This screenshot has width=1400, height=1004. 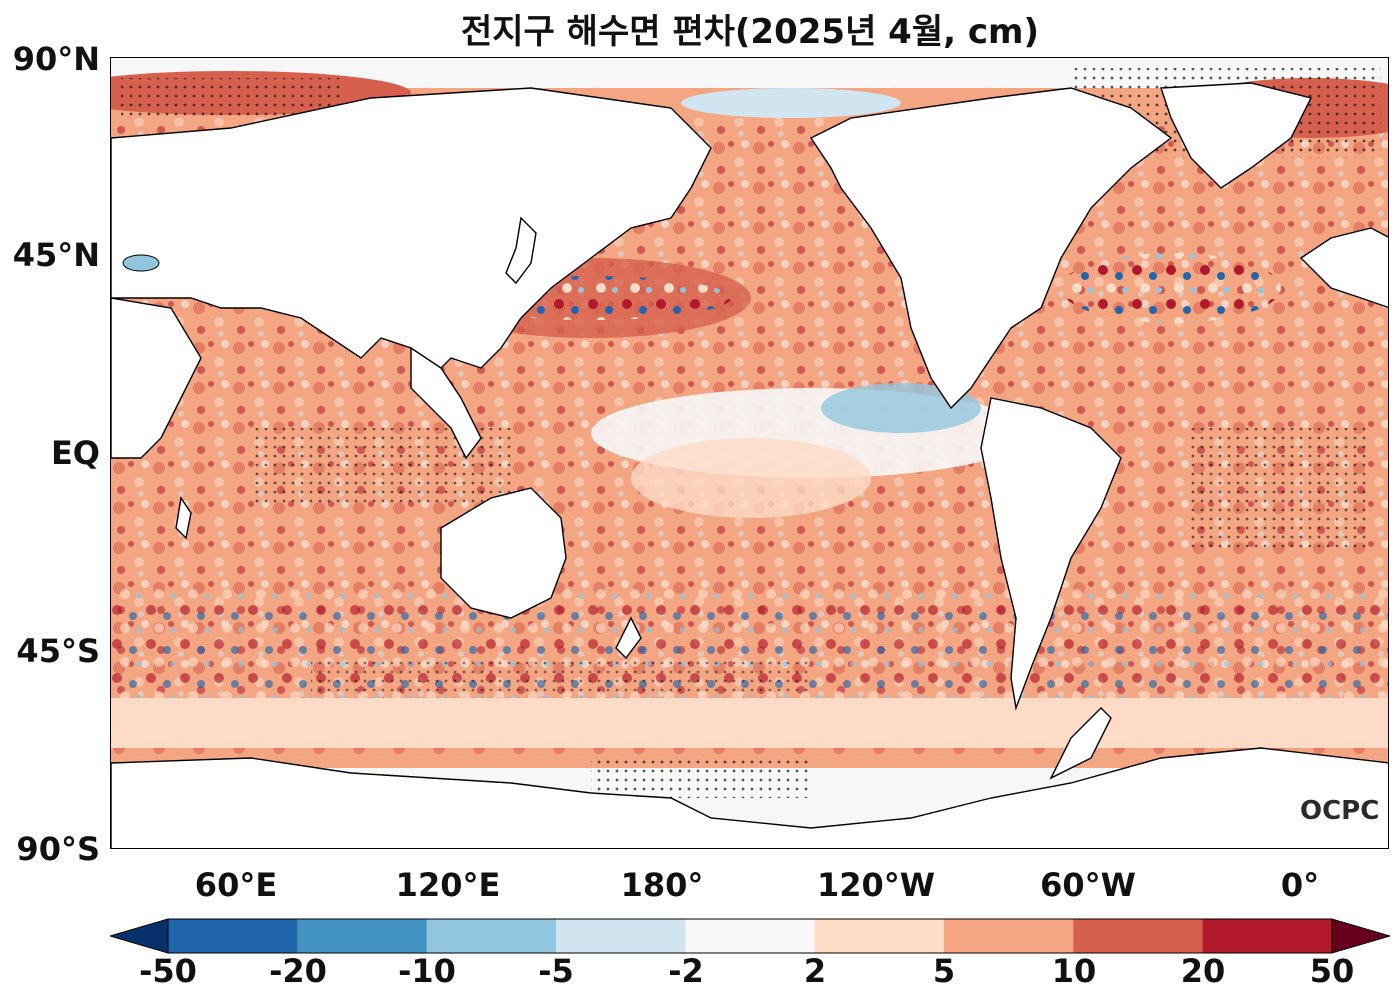 I want to click on colorbar-tick: 10, so click(x=1074, y=971).